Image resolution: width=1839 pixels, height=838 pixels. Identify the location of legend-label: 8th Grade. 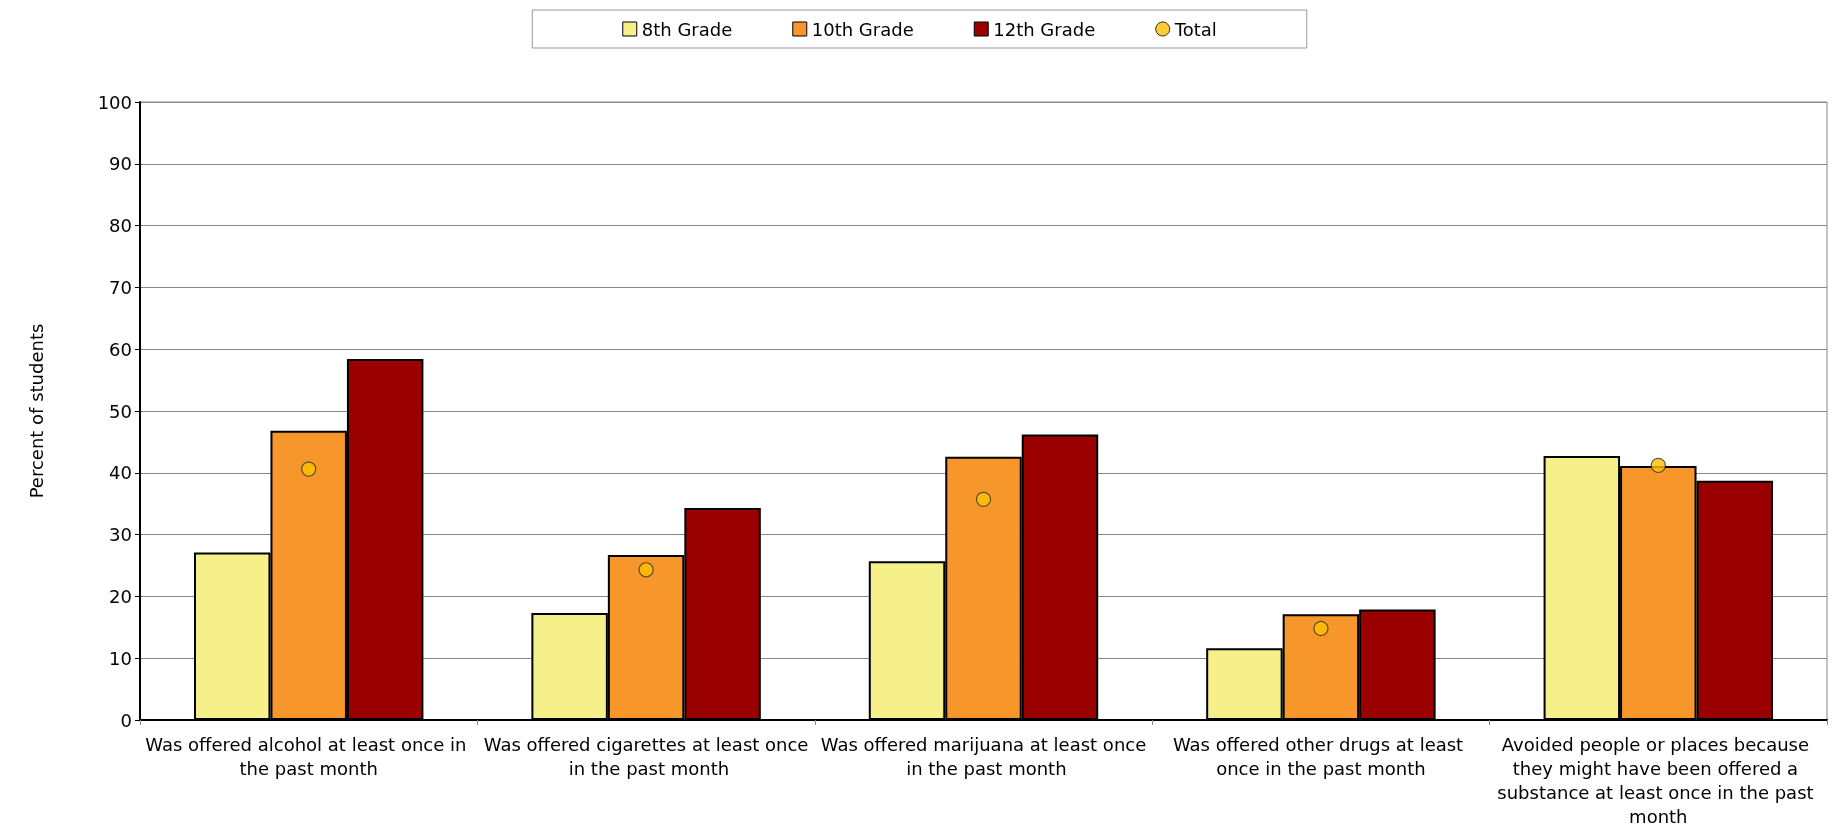
(687, 29).